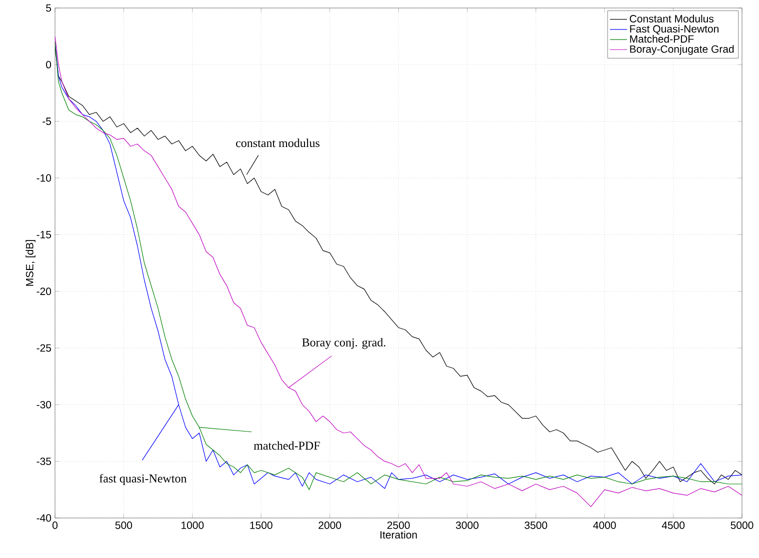 This screenshot has height=558, width=759. I want to click on x-tick-label: 4000, so click(604, 525).